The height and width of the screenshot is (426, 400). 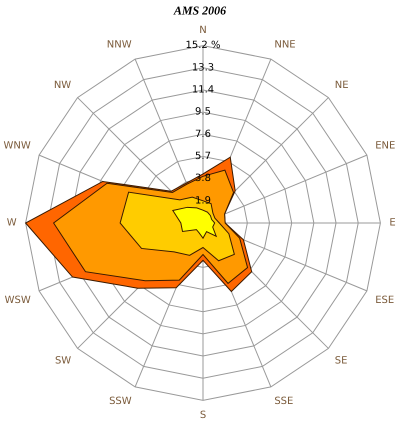 I want to click on y-tick-label: 7.6, so click(x=203, y=134).